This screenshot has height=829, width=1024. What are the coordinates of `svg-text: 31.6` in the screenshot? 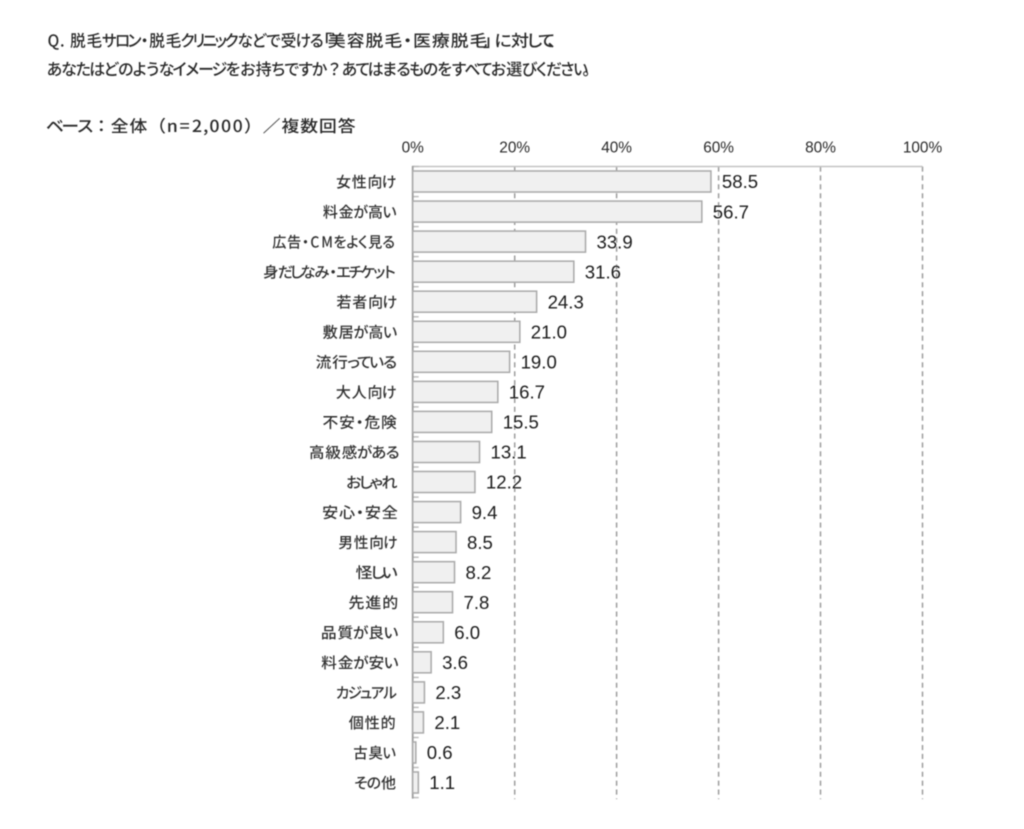 It's located at (603, 271).